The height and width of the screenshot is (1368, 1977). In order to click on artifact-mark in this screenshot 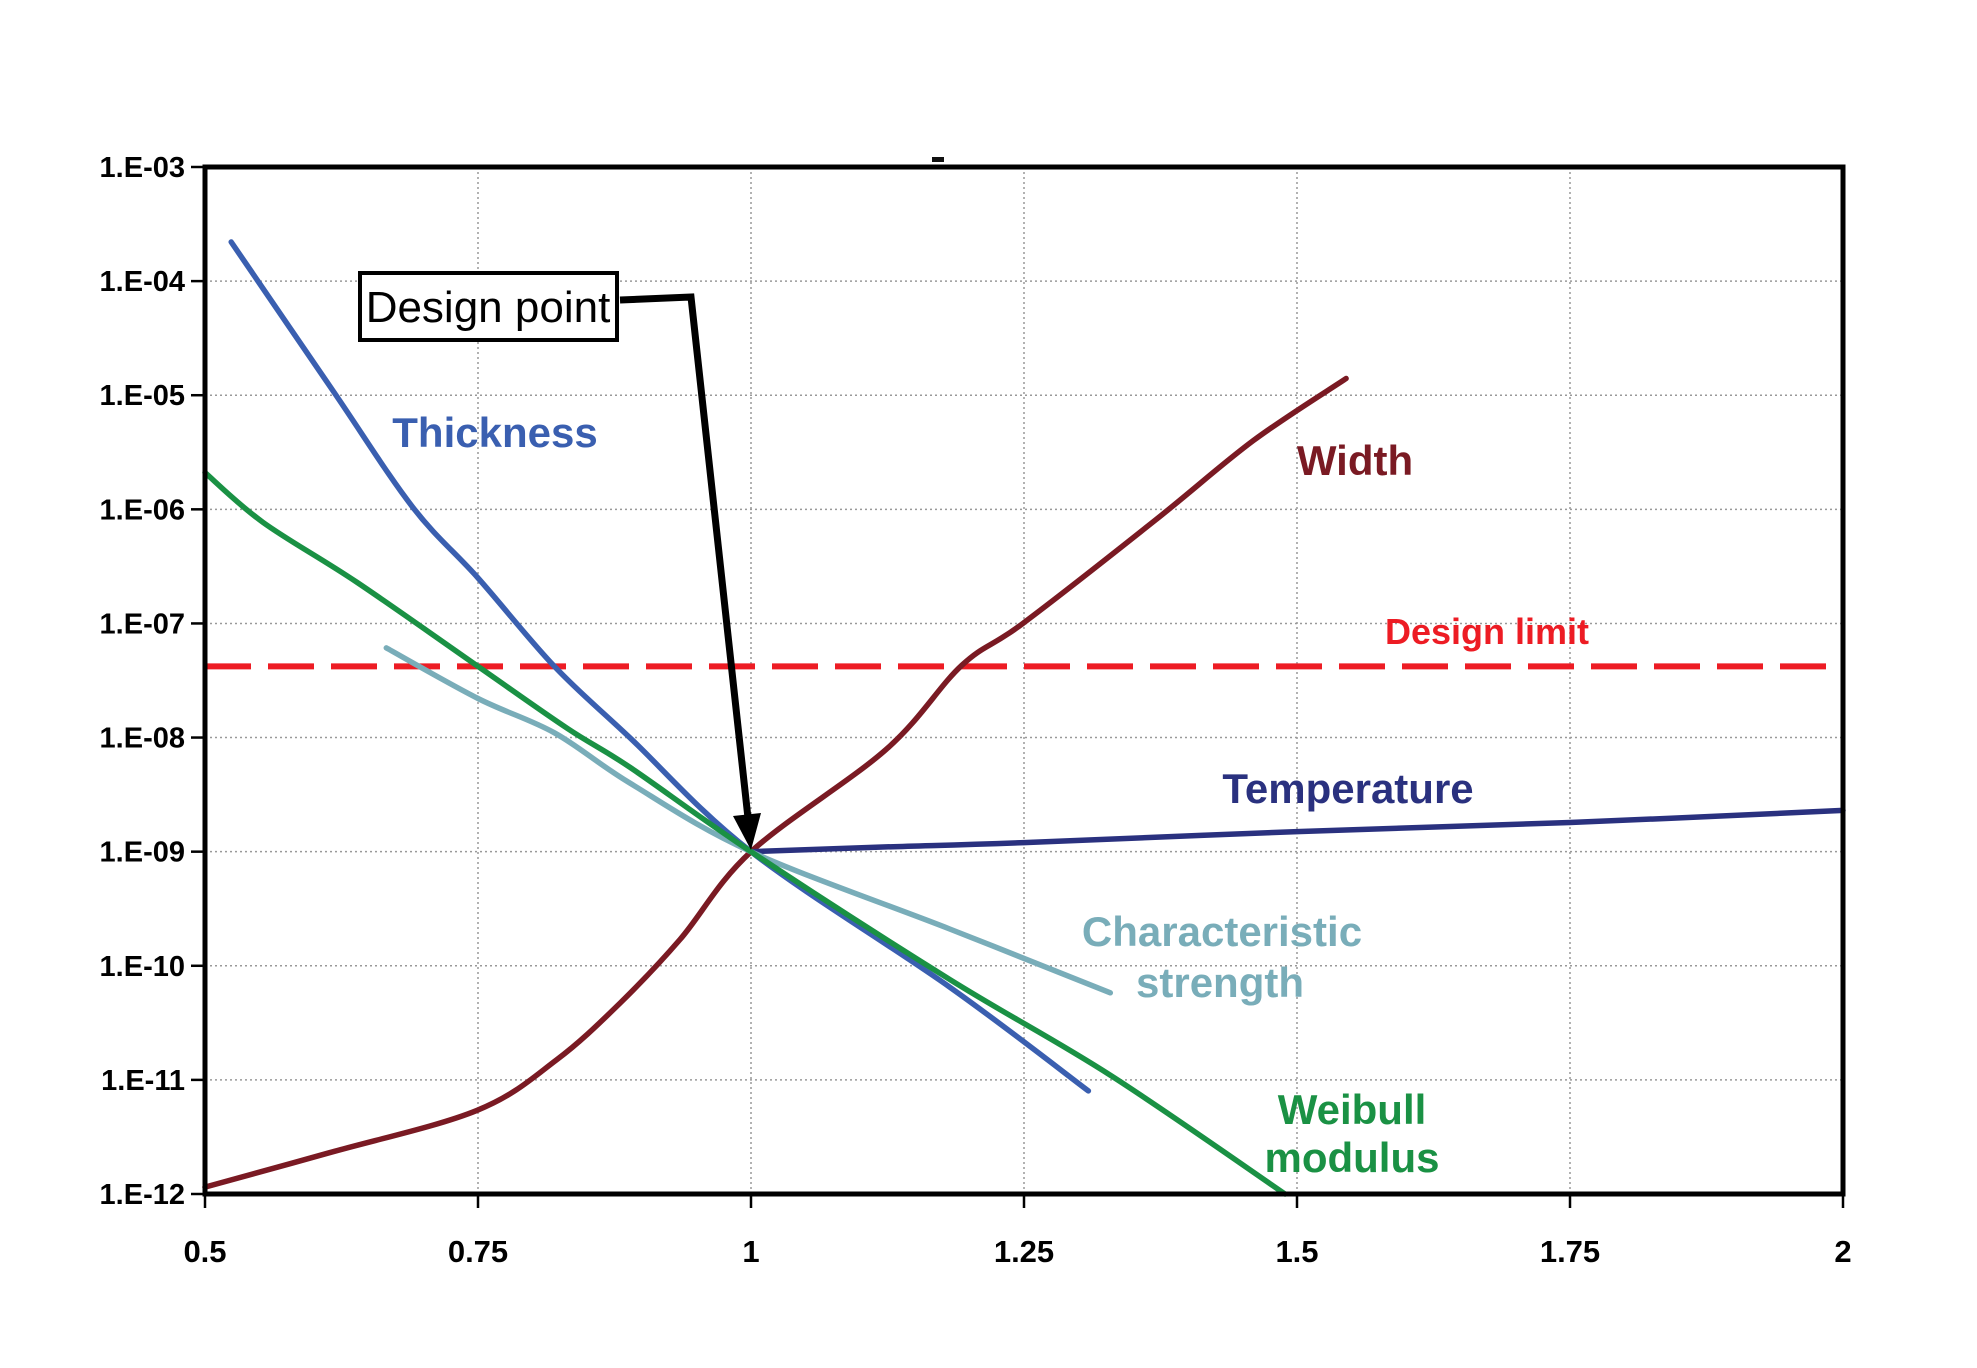, I will do `click(938, 159)`.